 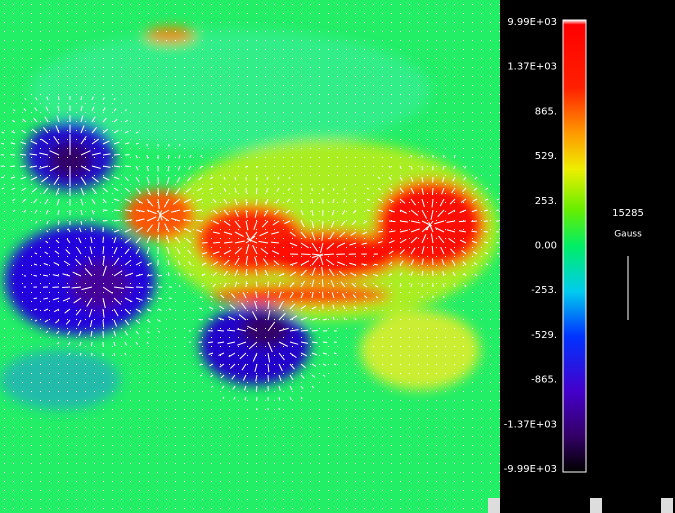 I want to click on scale-value: 15285, so click(x=628, y=213).